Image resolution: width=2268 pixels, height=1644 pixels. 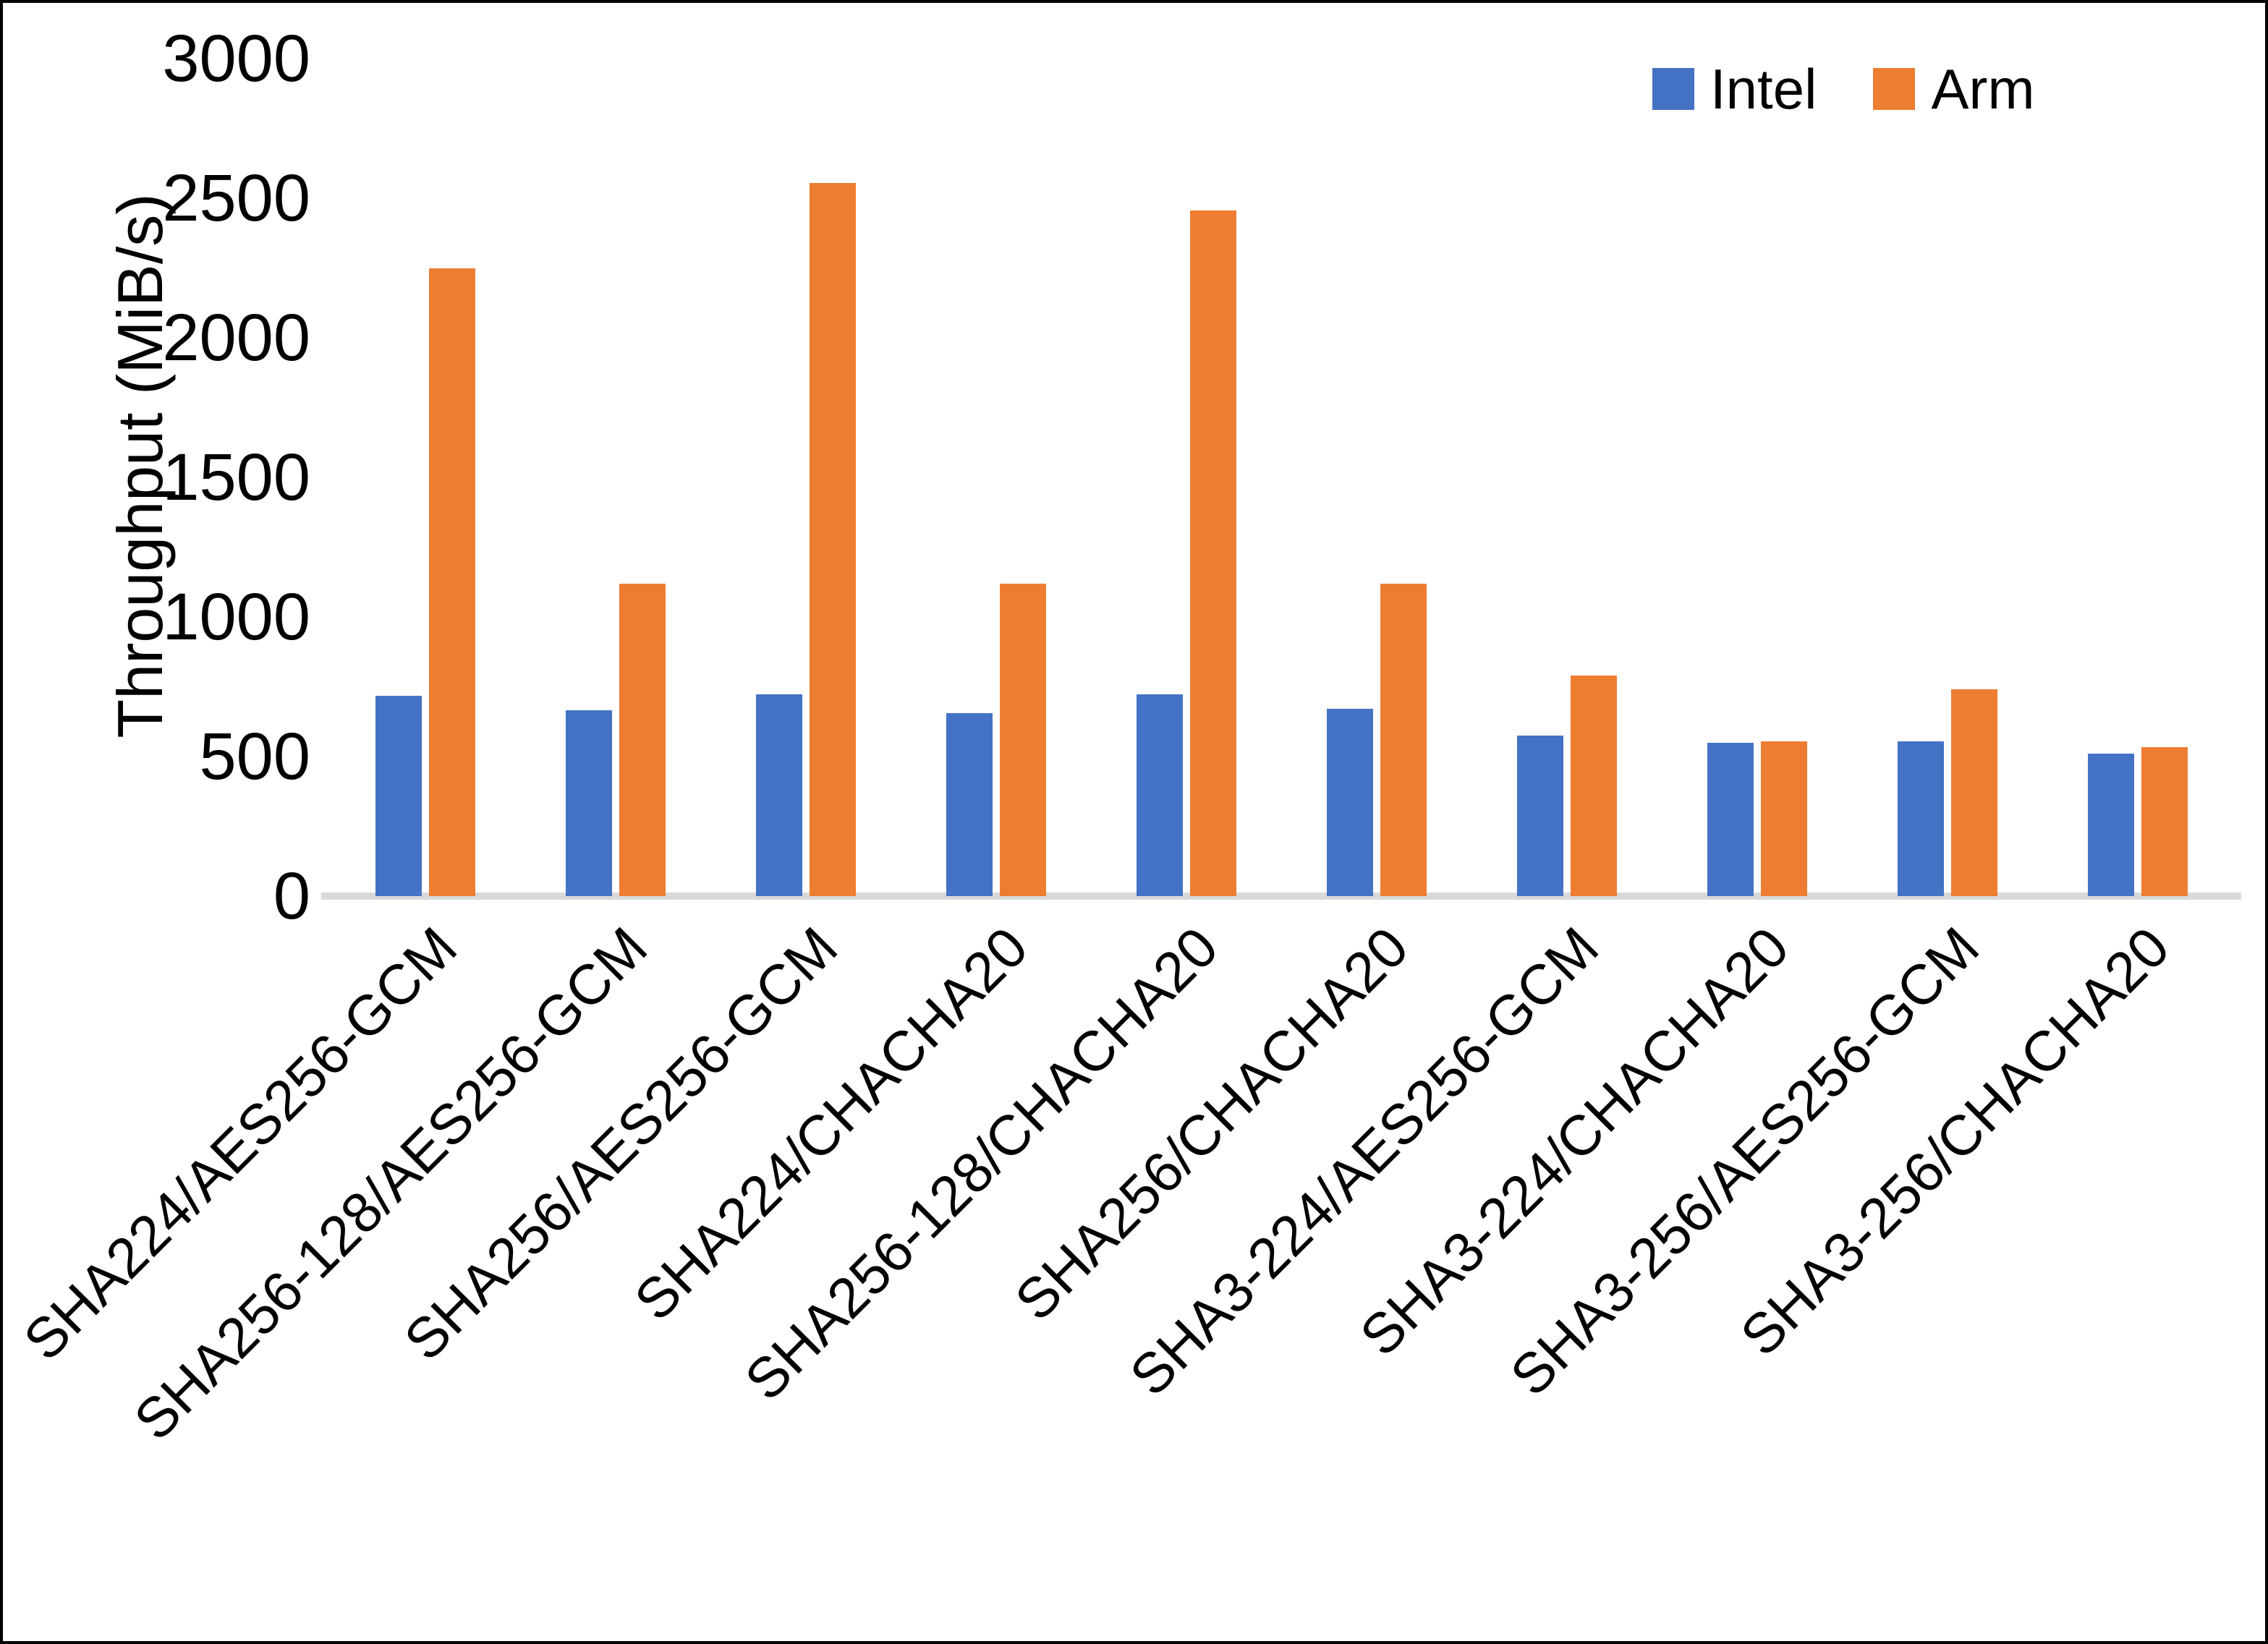 I want to click on y-axis-tick-label: 1500, so click(x=236, y=477).